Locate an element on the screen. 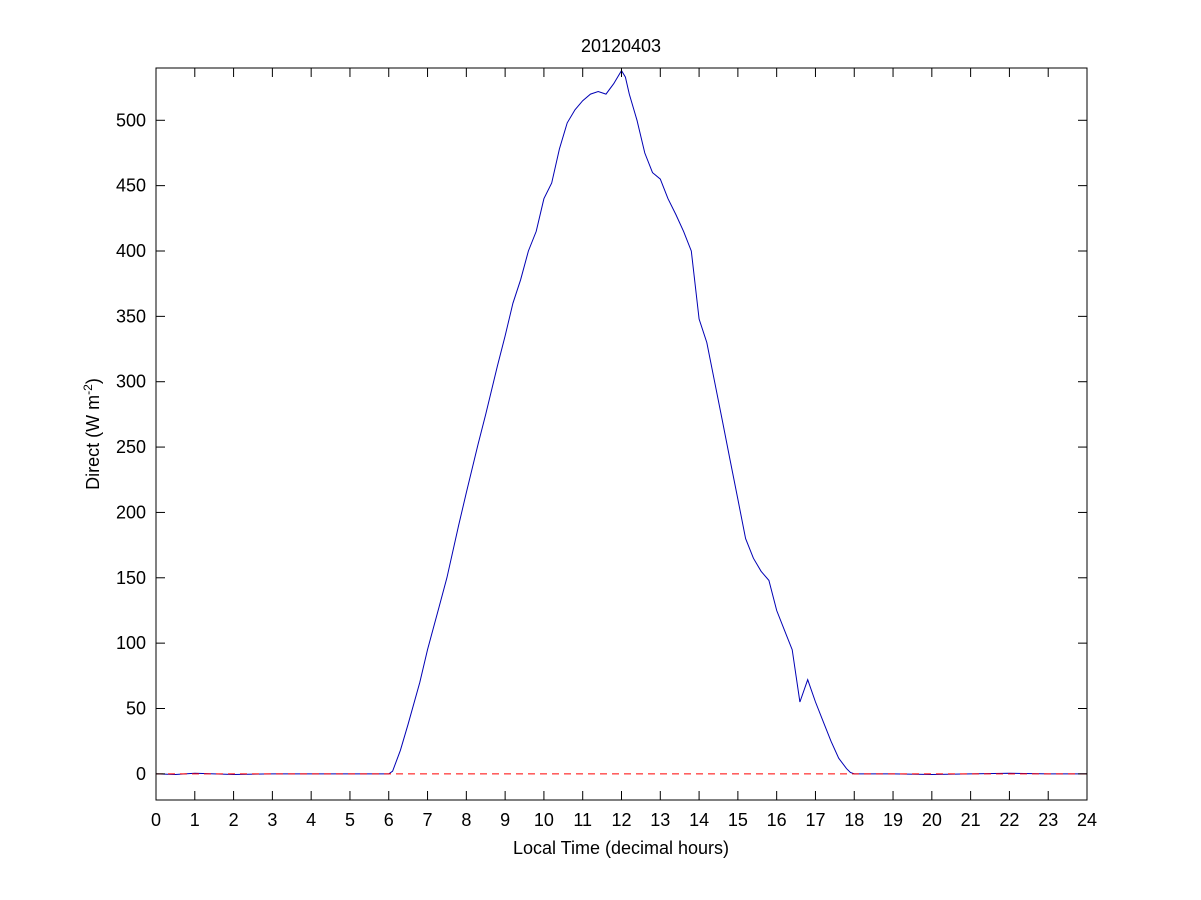 The image size is (1201, 900). x-tick-label: 10 is located at coordinates (544, 820).